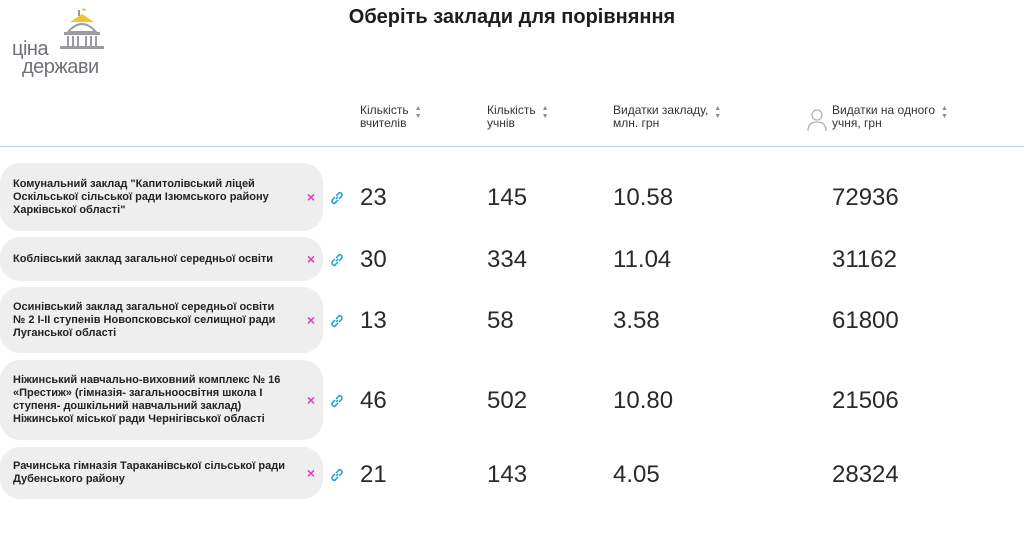 The width and height of the screenshot is (1024, 534). I want to click on column-header-per-student-line1: Видатки на одного, so click(884, 110).